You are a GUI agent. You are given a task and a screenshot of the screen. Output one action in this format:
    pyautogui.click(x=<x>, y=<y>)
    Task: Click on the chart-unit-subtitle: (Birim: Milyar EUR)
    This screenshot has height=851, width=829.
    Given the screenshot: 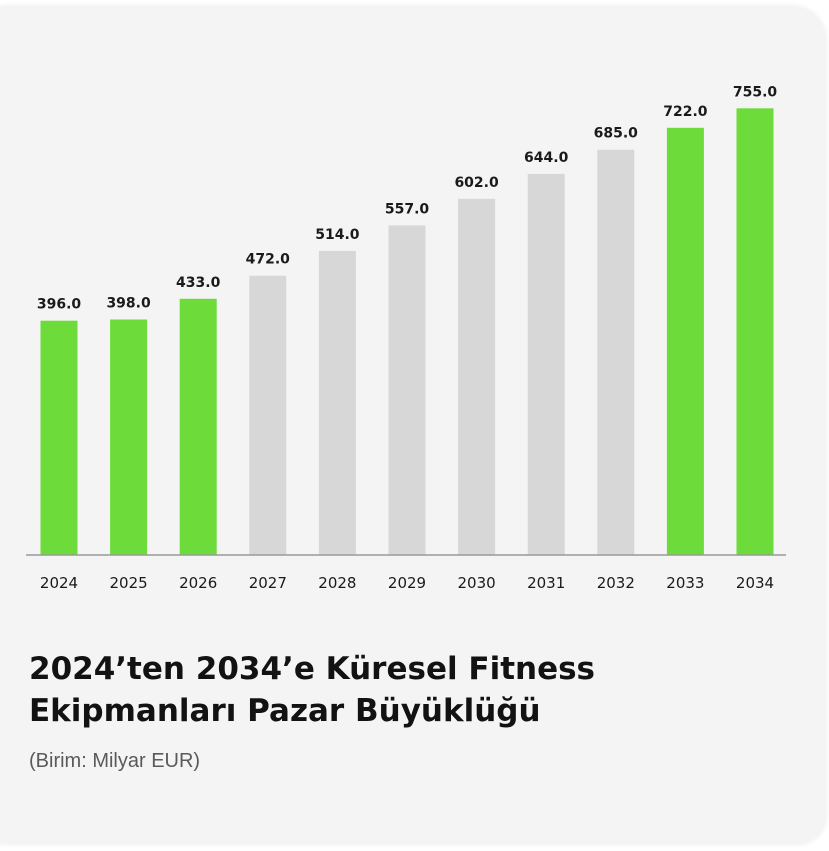 What is the action you would take?
    pyautogui.click(x=115, y=761)
    